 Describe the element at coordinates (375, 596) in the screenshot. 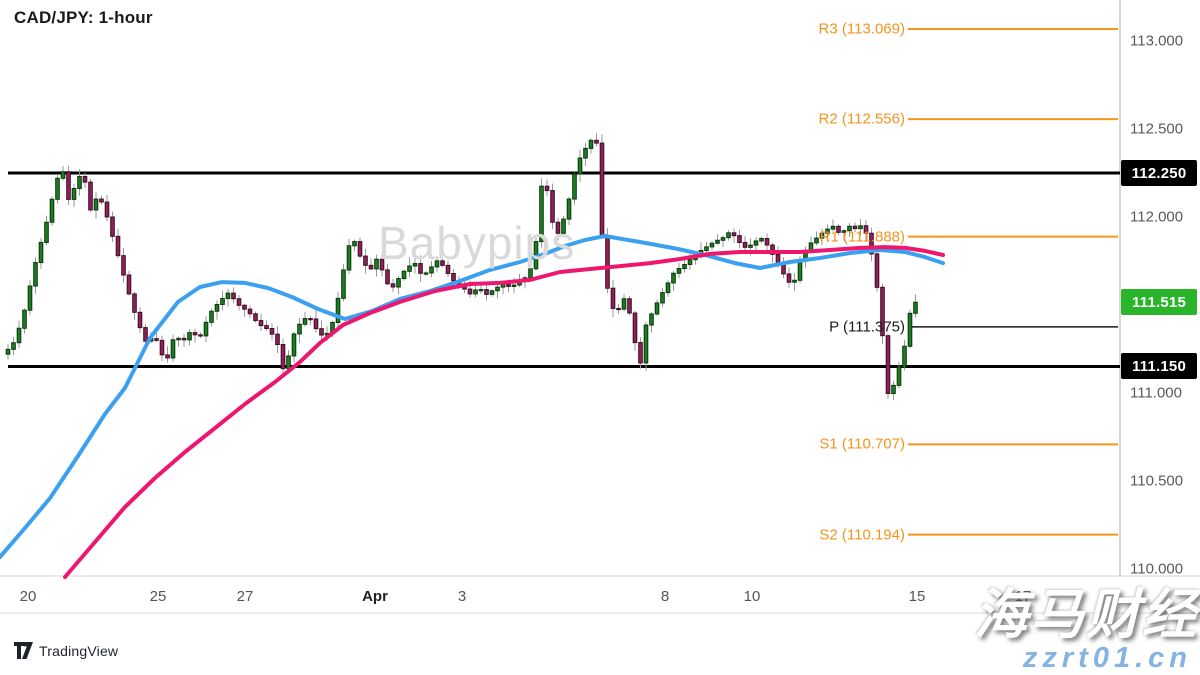

I see `time-tick-Apr: Apr` at that location.